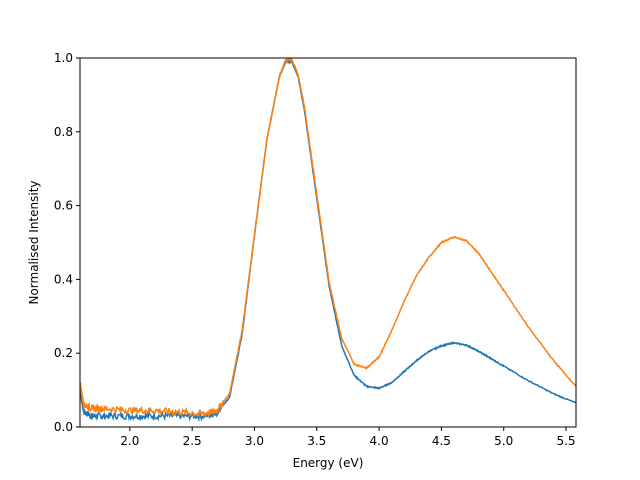  What do you see at coordinates (192, 441) in the screenshot?
I see `x-tick-label: 2.5` at bounding box center [192, 441].